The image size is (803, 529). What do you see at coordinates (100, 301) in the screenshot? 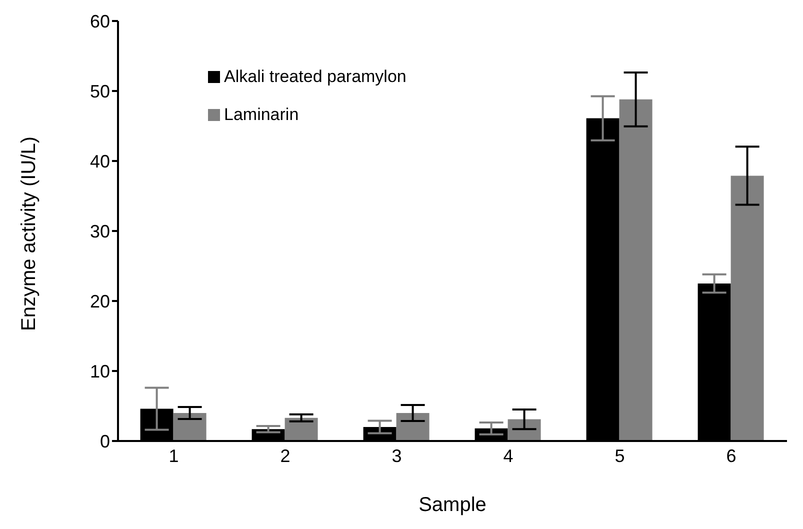
I see `y-tick-label: 20` at bounding box center [100, 301].